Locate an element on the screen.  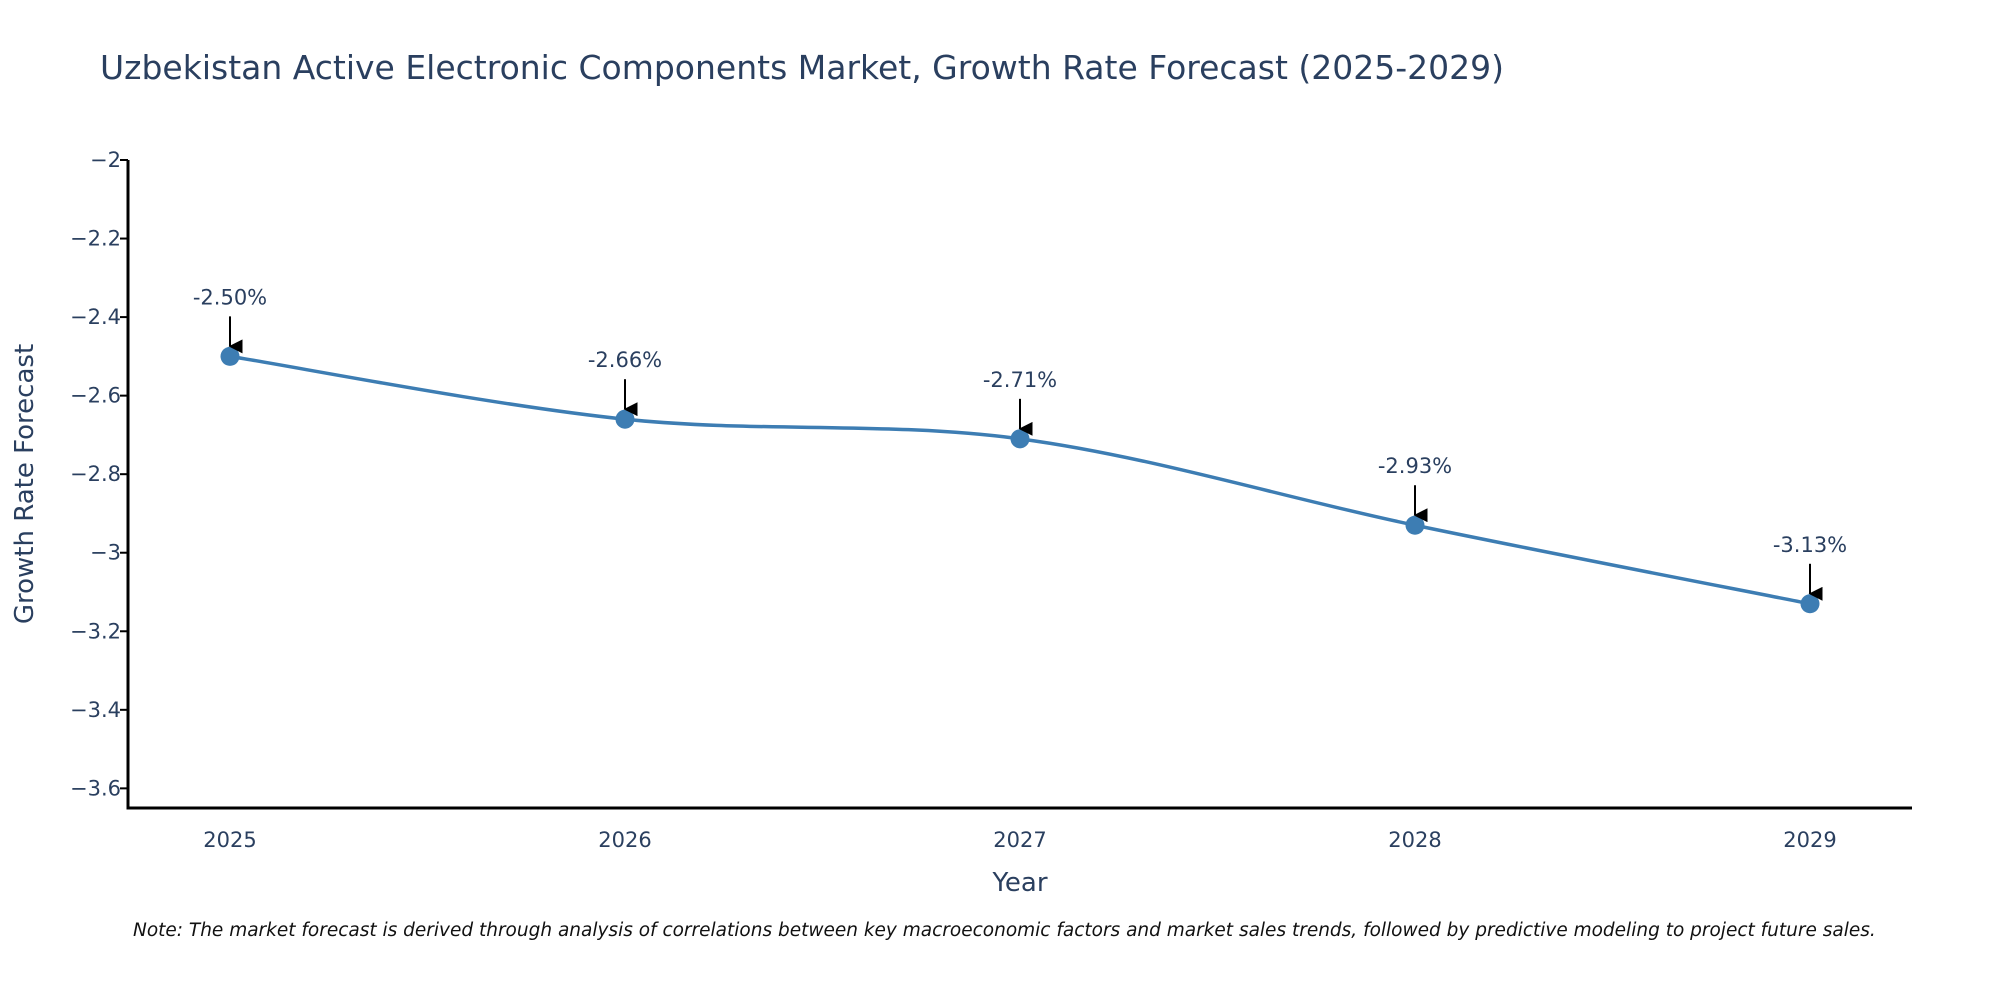
x-tick-label: 2026 is located at coordinates (624, 840).